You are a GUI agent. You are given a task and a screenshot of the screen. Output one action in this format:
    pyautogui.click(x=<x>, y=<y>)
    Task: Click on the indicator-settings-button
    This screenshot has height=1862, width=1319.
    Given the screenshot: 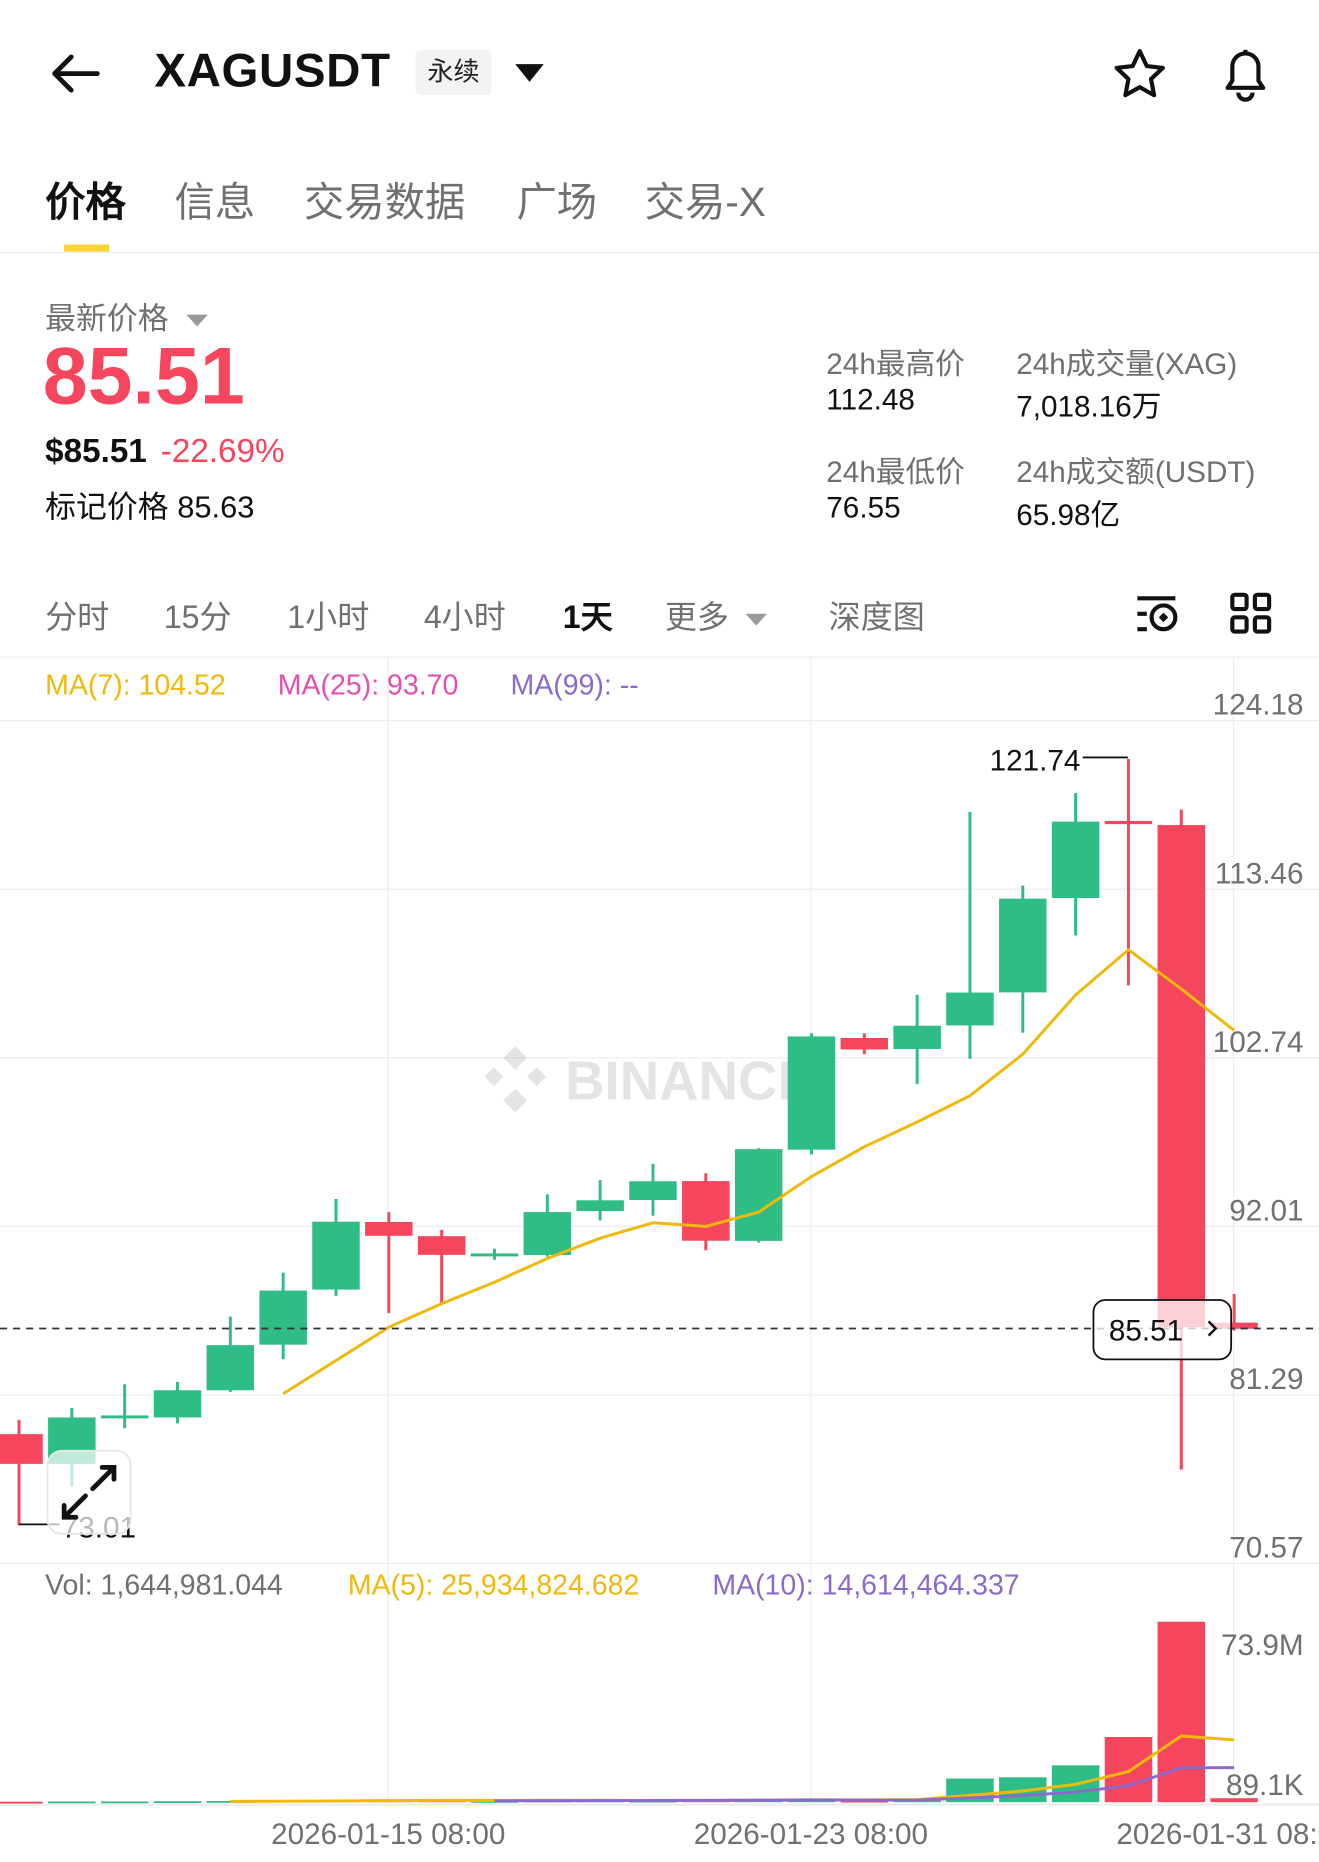 What is the action you would take?
    pyautogui.click(x=1157, y=617)
    